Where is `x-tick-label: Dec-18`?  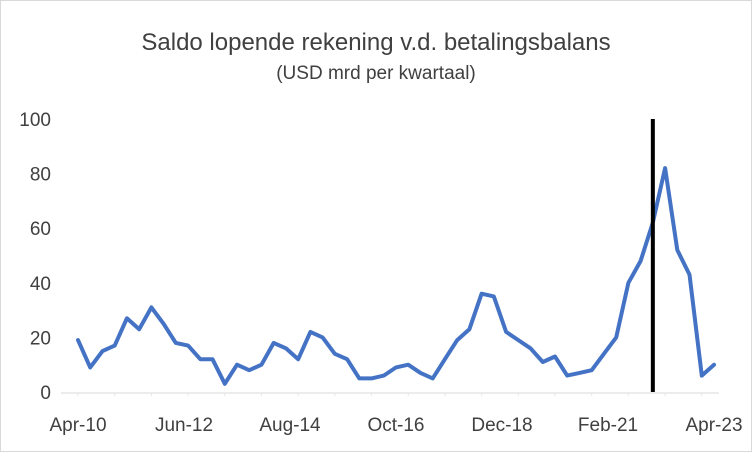 x-tick-label: Dec-18 is located at coordinates (501, 425).